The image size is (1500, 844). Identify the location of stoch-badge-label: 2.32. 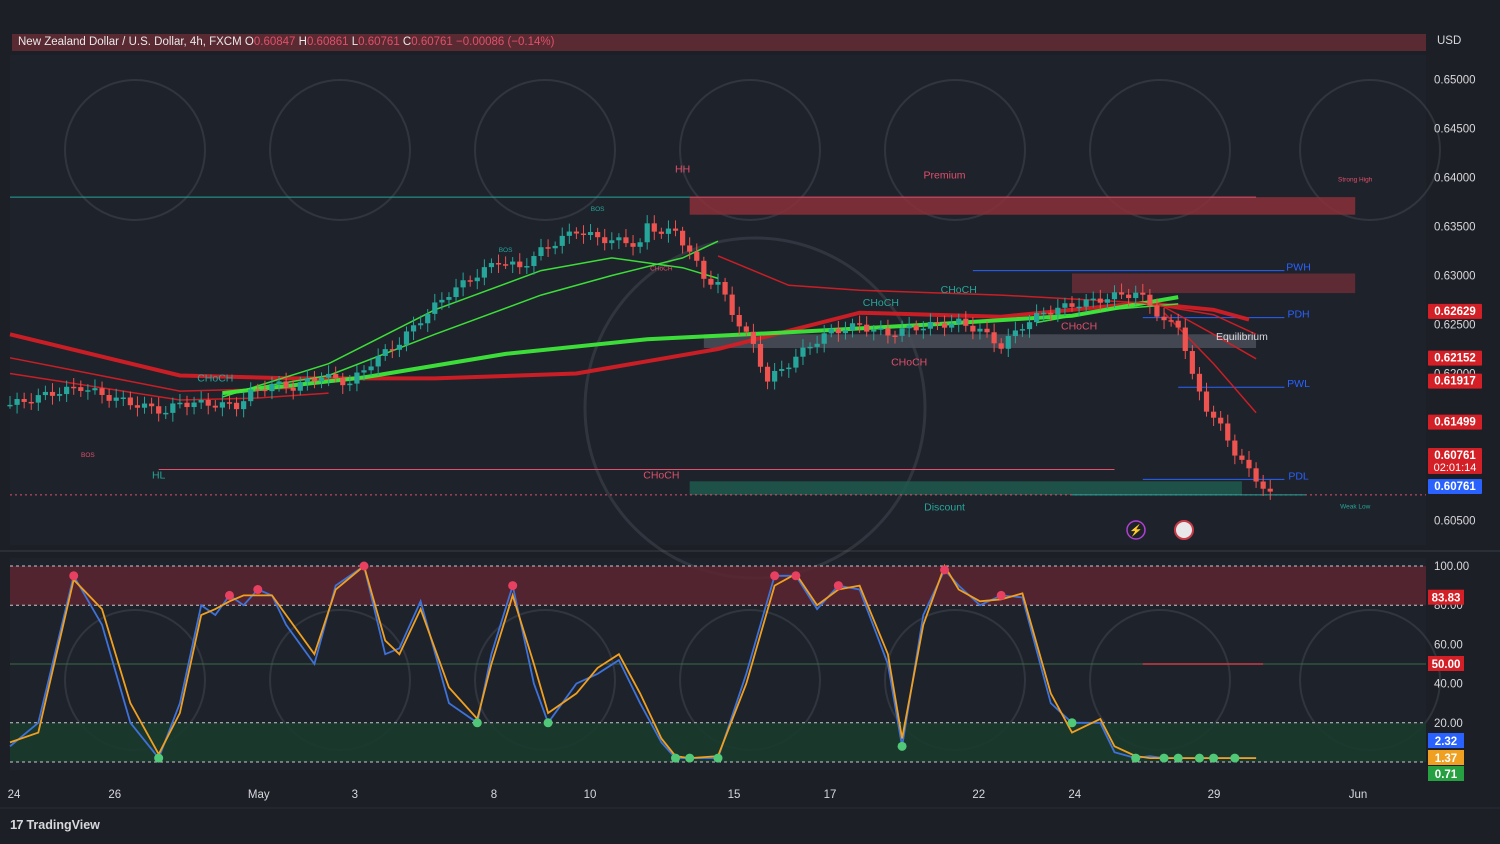
(1446, 742).